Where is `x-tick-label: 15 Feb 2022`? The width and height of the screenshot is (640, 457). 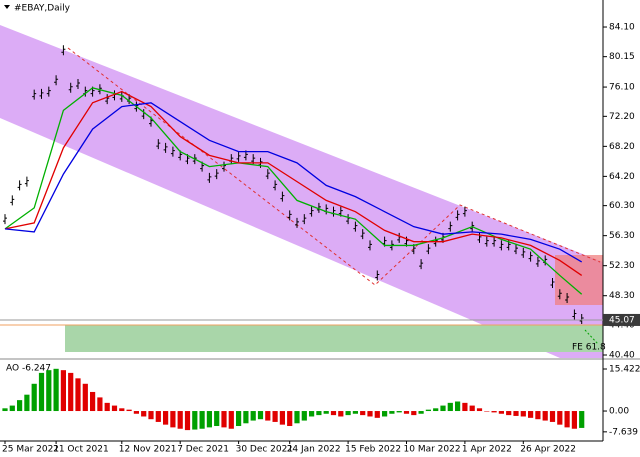
x-tick-label: 15 Feb 2022 is located at coordinates (373, 450).